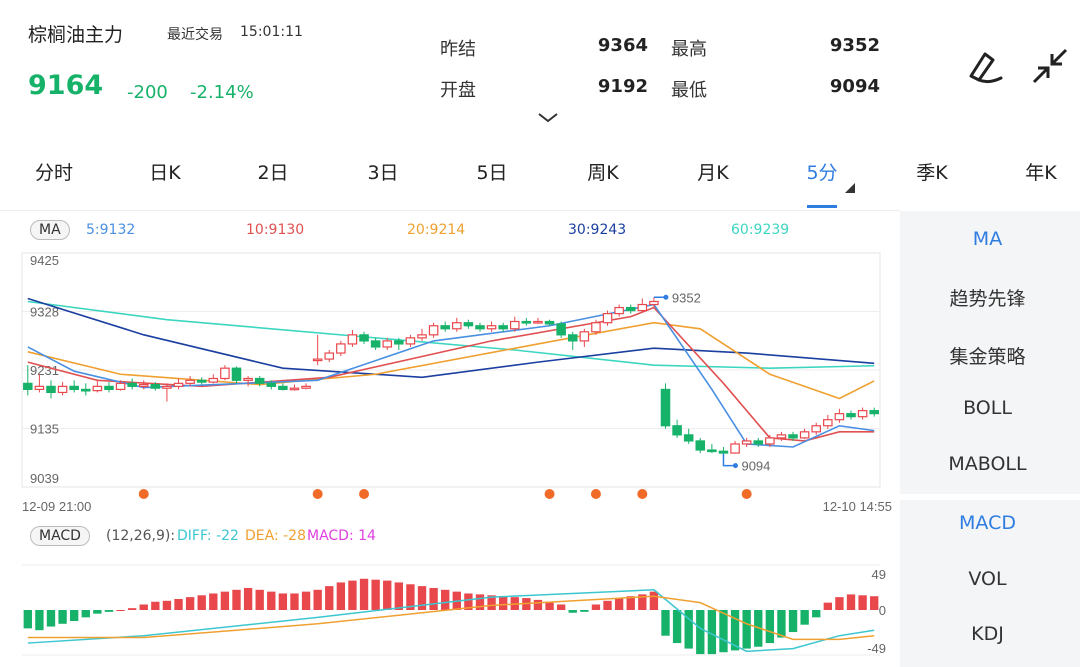  I want to click on ma30-value: 30:9243, so click(597, 230).